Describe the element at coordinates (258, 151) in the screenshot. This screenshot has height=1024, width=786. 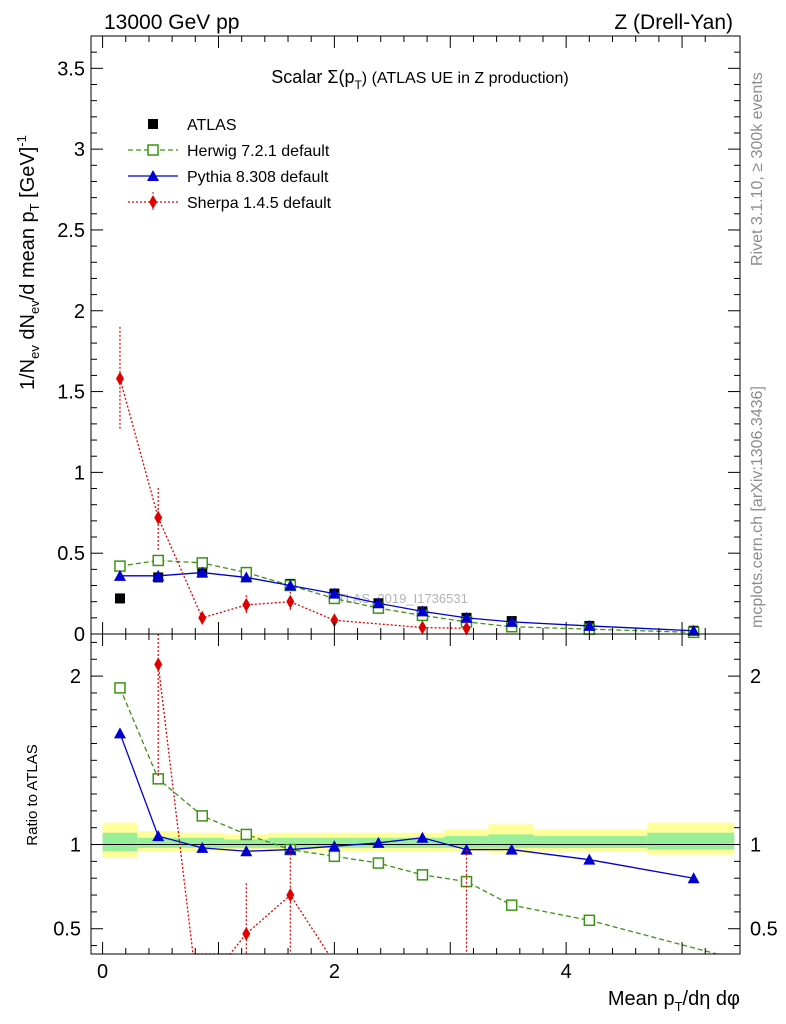
I see `legend-label-herwig: Herwig 7.2.1 default` at that location.